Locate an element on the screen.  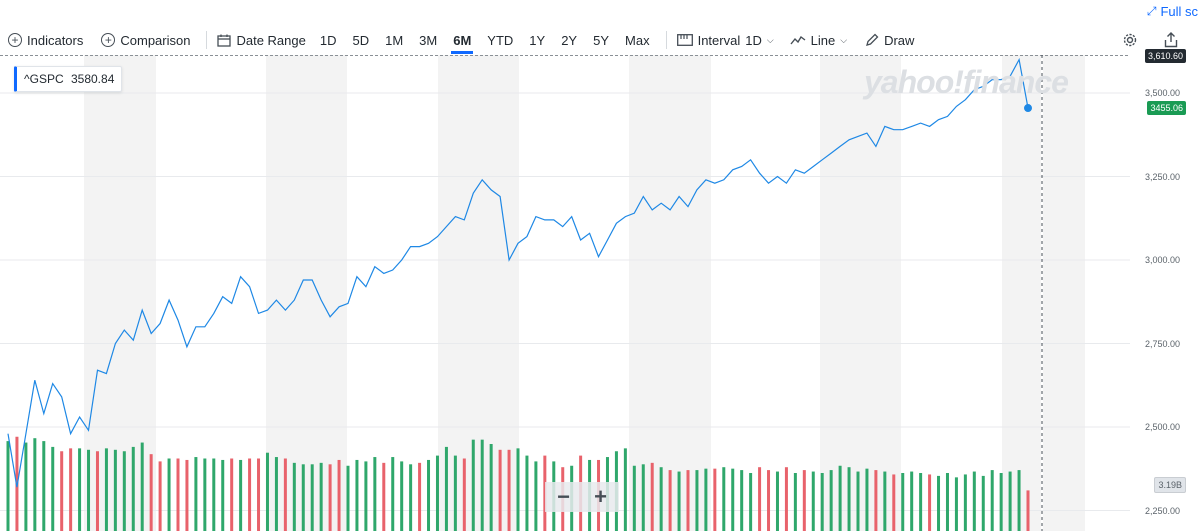
expand-arrows-icon: ⤢ is located at coordinates (1151, 11).